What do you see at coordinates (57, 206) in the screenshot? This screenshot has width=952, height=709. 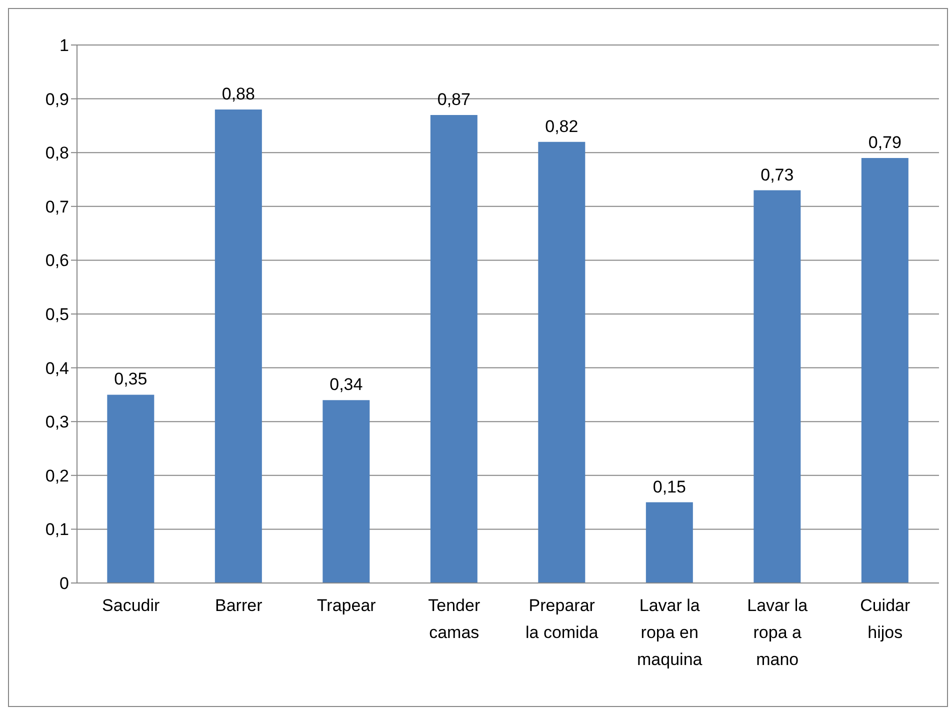 I see `y-tick-label: 0,7` at bounding box center [57, 206].